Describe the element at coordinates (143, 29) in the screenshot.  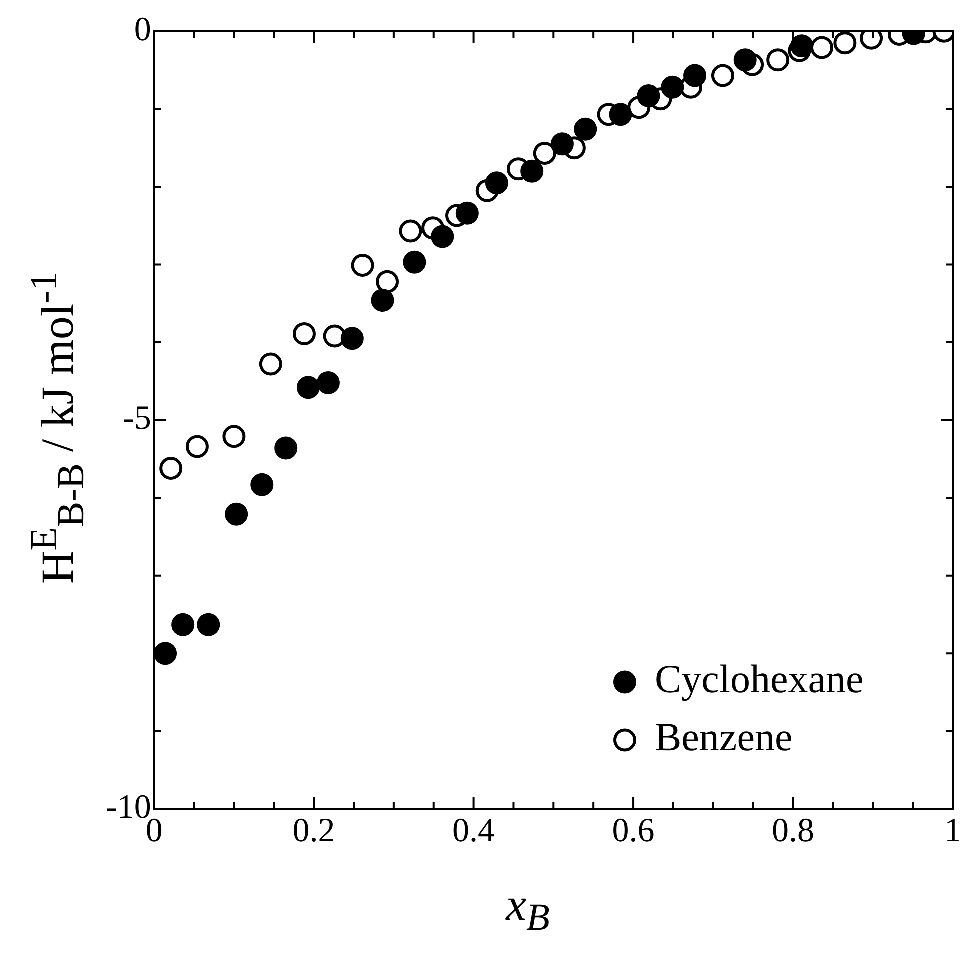
I see `y-tick-label: 0` at that location.